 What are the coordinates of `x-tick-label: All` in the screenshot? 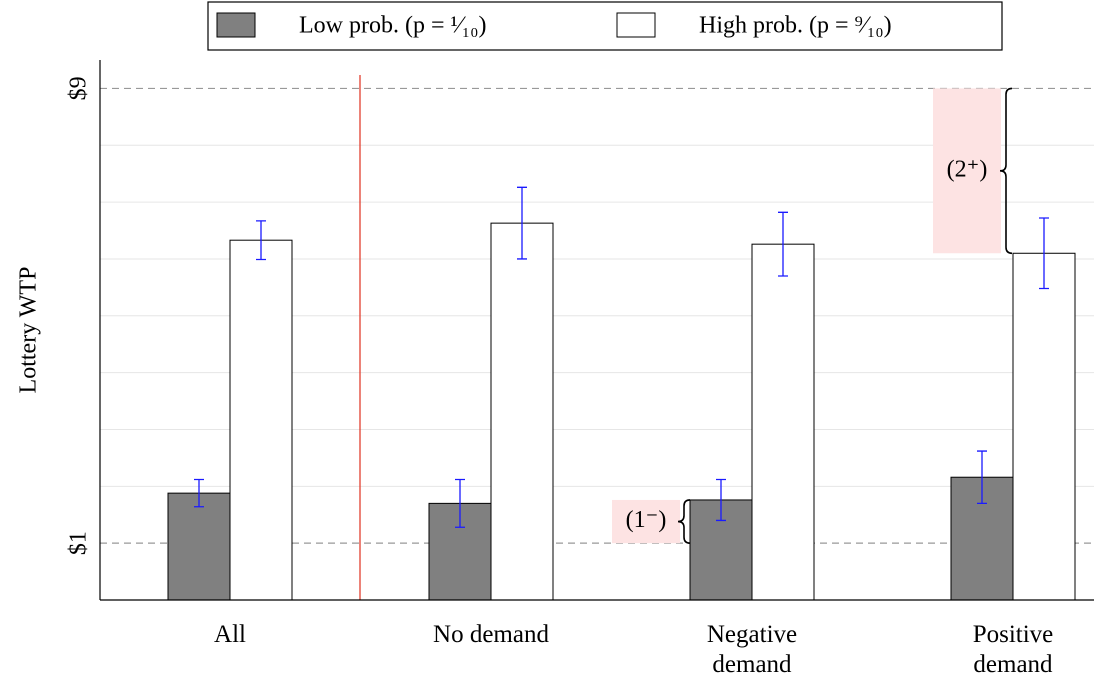 It's located at (230, 634).